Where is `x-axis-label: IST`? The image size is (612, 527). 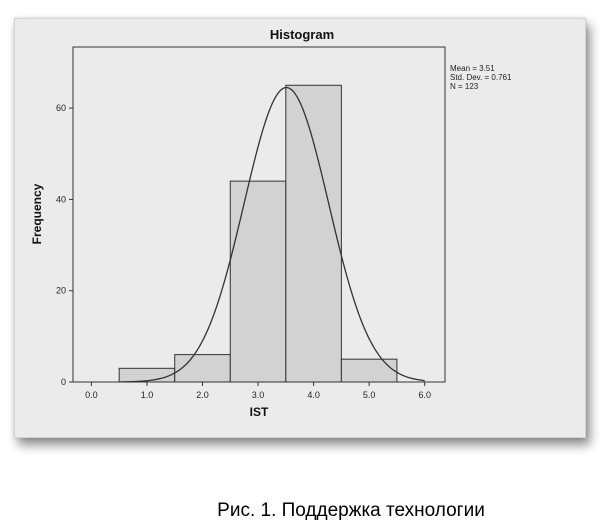
x-axis-label: IST is located at coordinates (259, 412).